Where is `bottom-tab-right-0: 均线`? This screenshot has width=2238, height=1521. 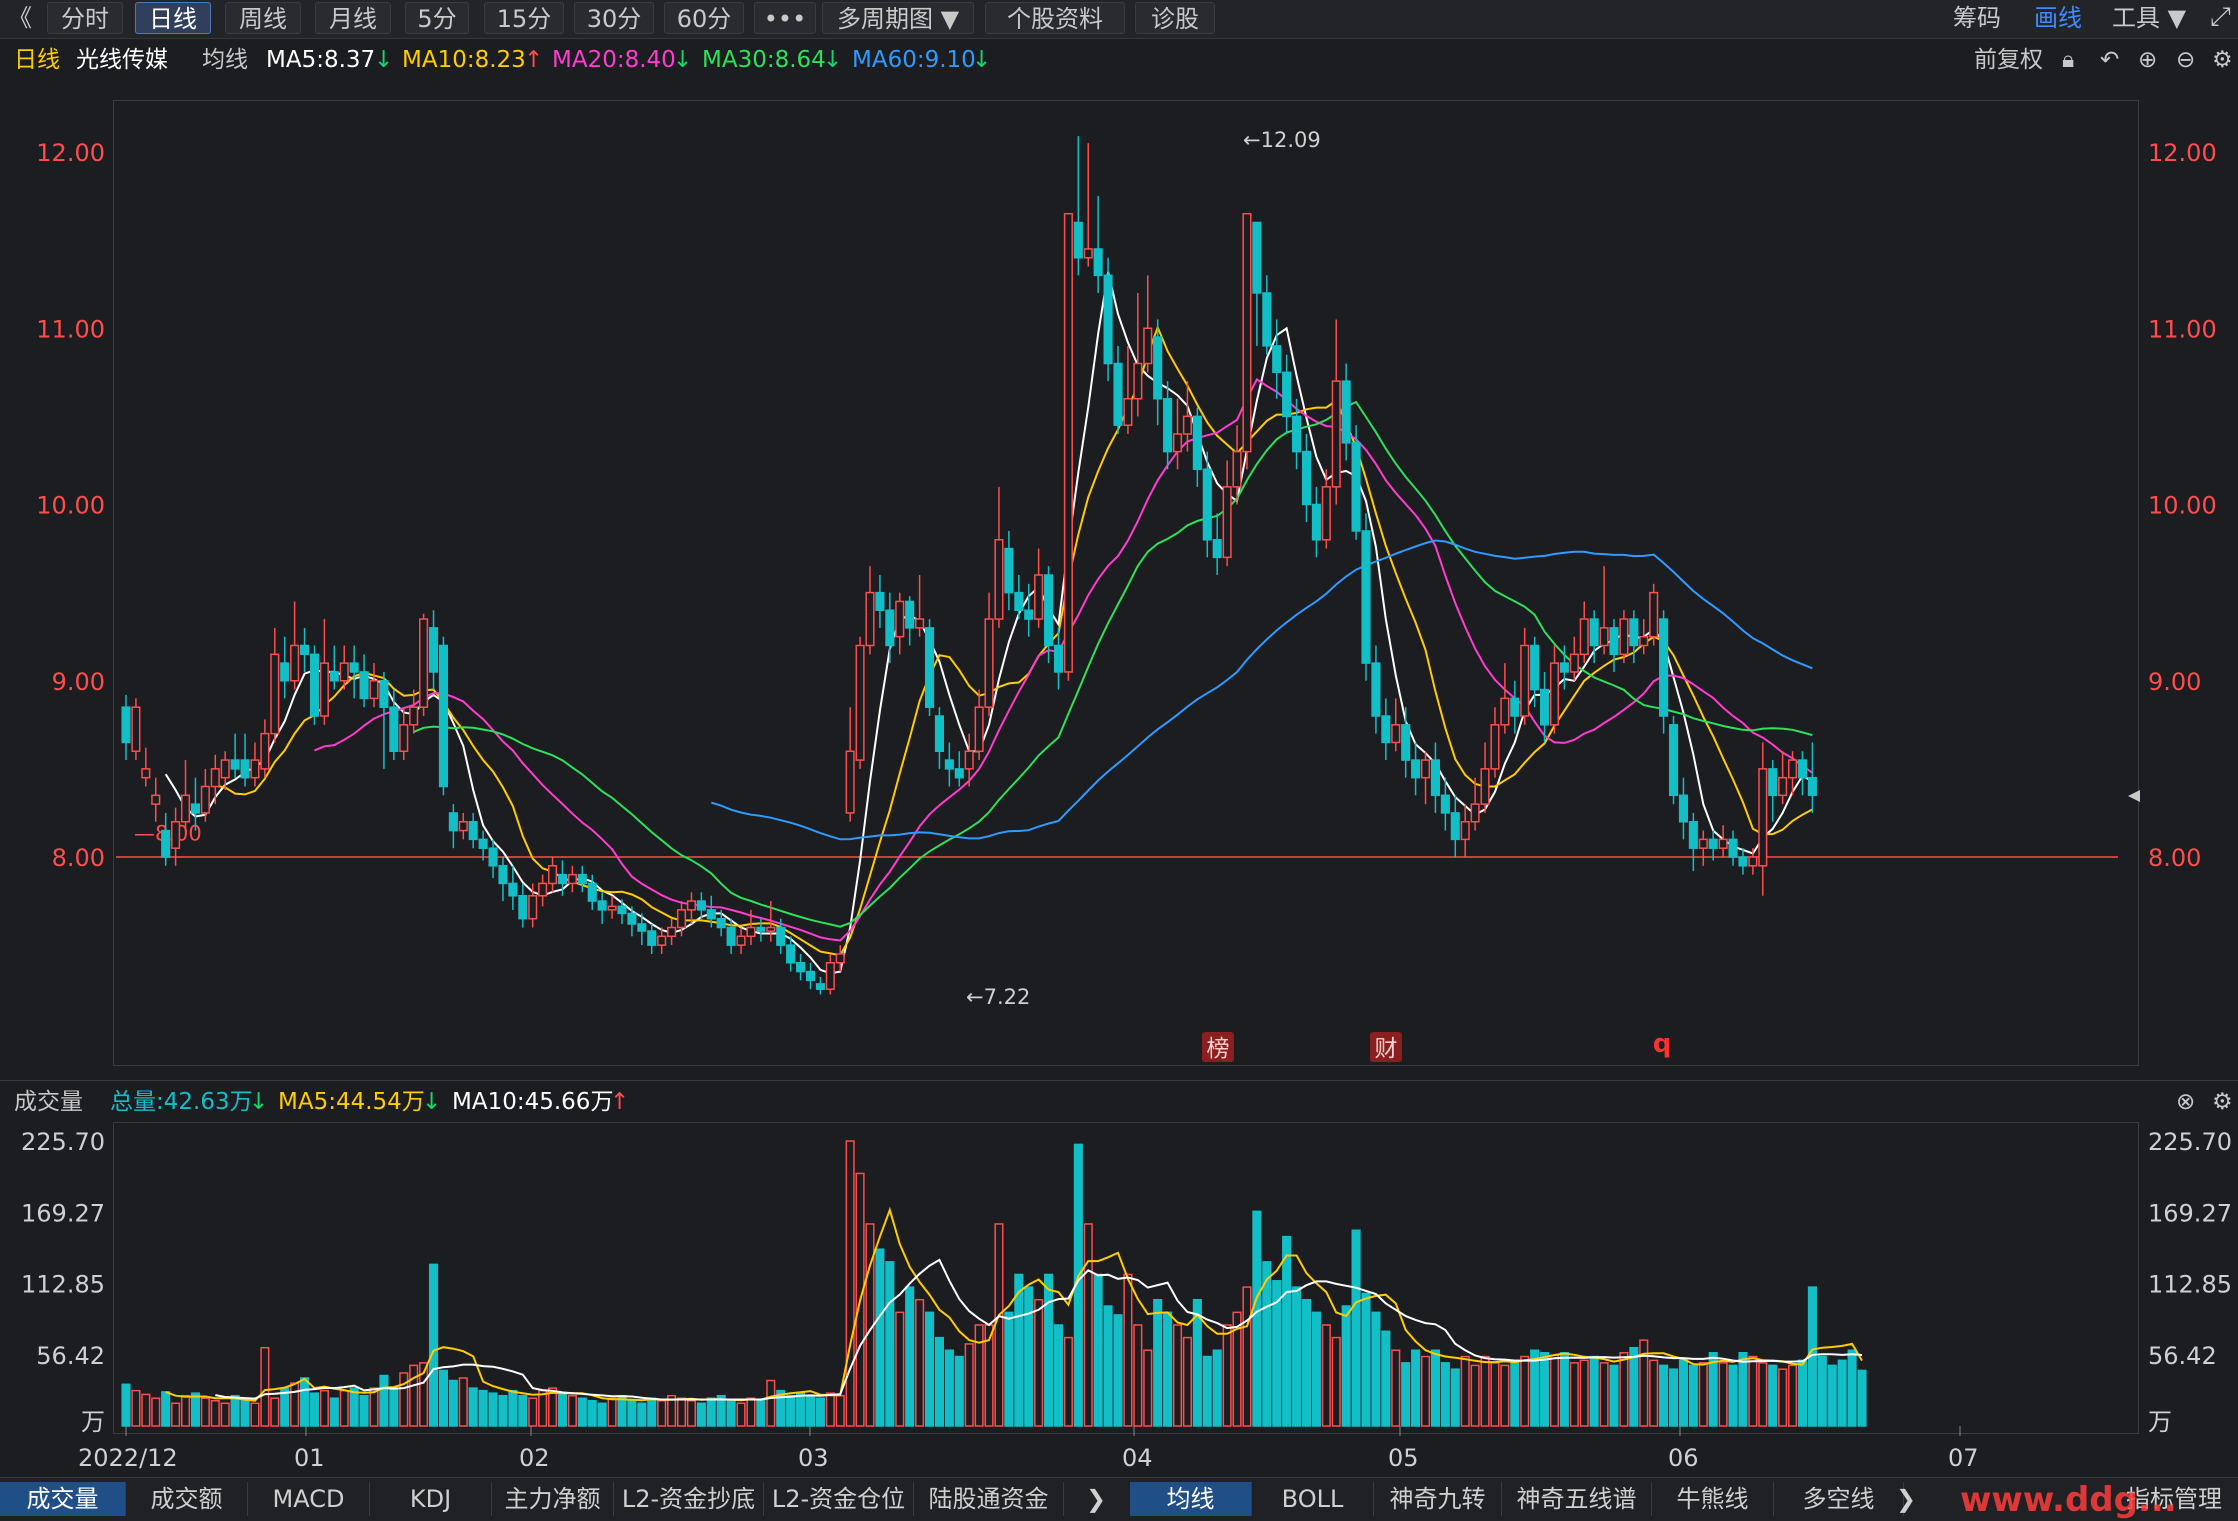 bottom-tab-right-0: 均线 is located at coordinates (1191, 1499).